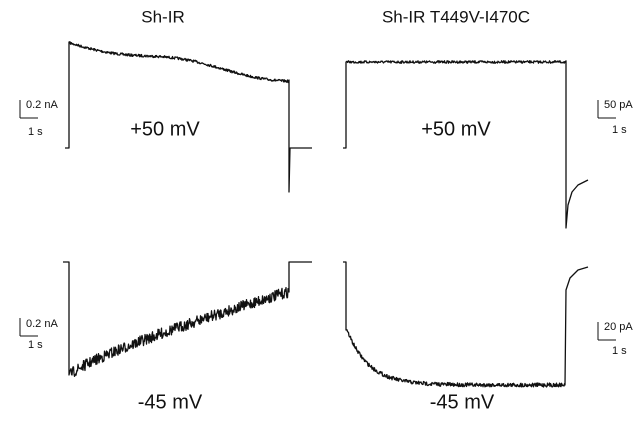 The height and width of the screenshot is (437, 640). What do you see at coordinates (618, 327) in the screenshot?
I see `scale-current: 20 pA` at bounding box center [618, 327].